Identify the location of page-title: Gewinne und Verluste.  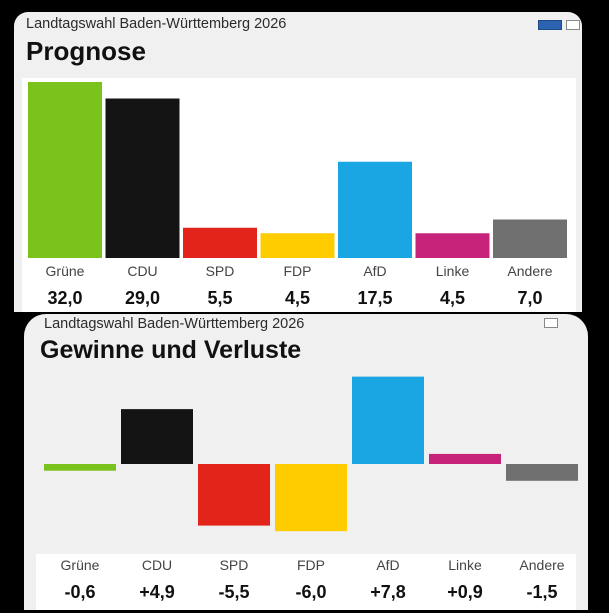
(171, 350).